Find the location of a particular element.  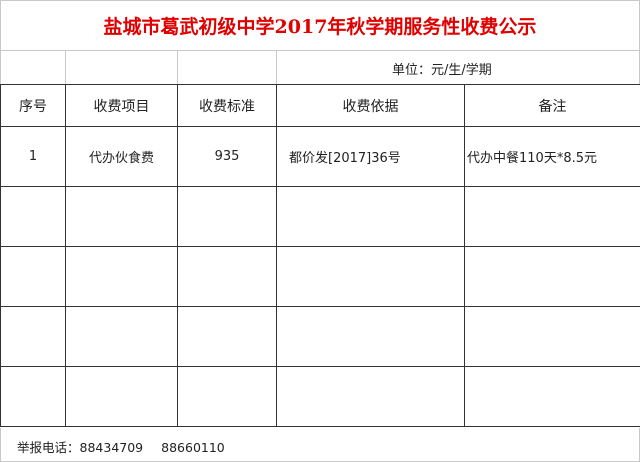

cell-item: 代办伙食费 is located at coordinates (121, 156).